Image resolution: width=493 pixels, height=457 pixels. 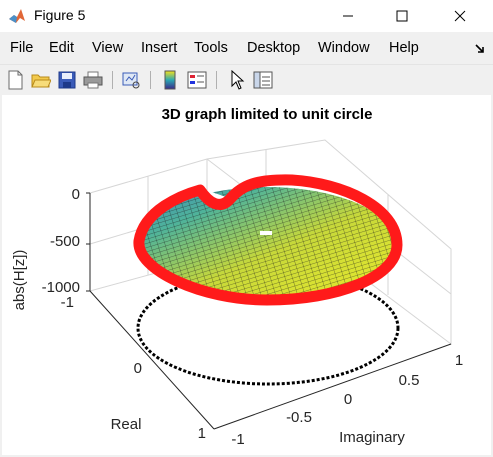 I want to click on menu-desktop: Desktop, so click(x=274, y=48).